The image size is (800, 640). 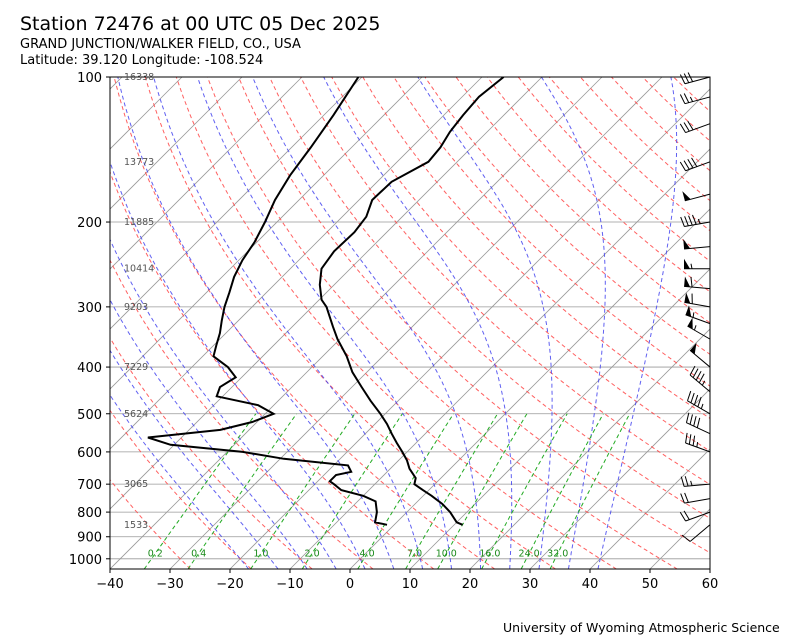 I want to click on x-tick-label: 50, so click(x=650, y=584).